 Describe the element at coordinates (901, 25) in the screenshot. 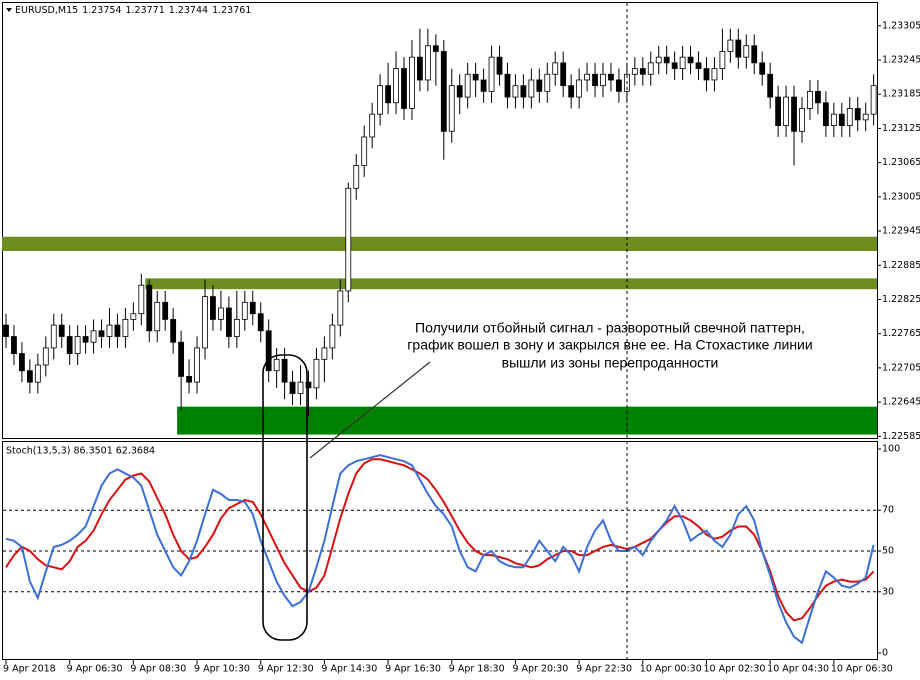

I see `y-tick-label: 1.23305` at that location.